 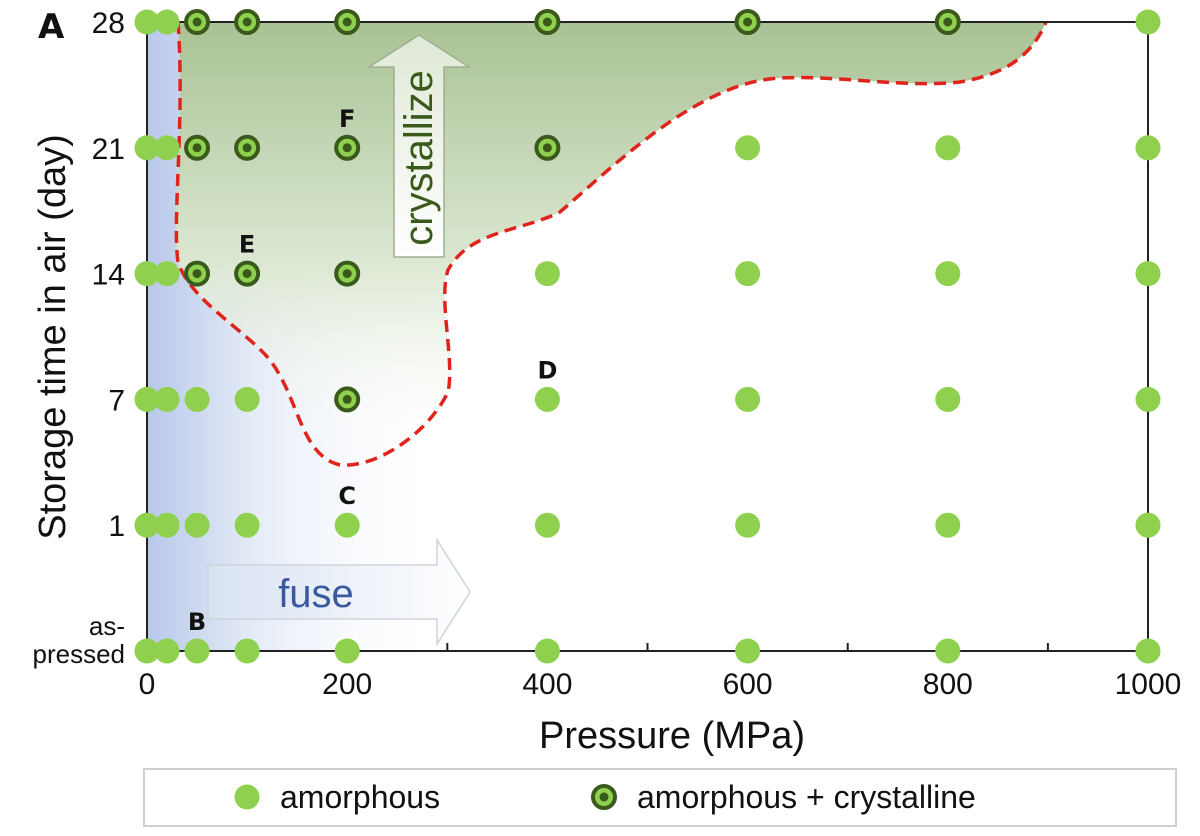 I want to click on sample-label-e: E, so click(x=247, y=245).